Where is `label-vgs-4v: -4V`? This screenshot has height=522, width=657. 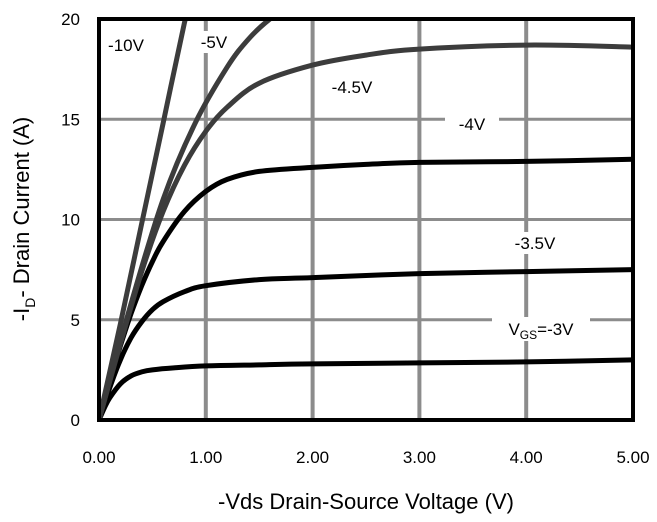
label-vgs-4v: -4V is located at coordinates (472, 124).